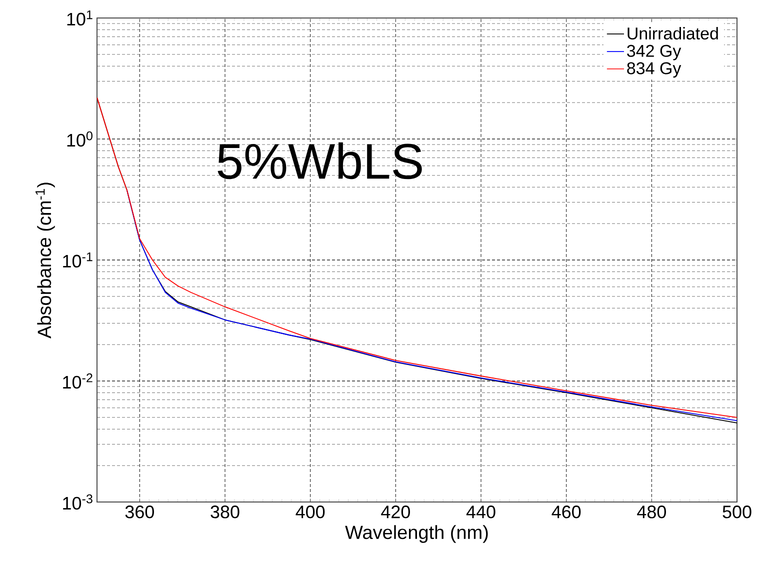  I want to click on y-tick-label: 10$^{-3}$, so click(77, 502).